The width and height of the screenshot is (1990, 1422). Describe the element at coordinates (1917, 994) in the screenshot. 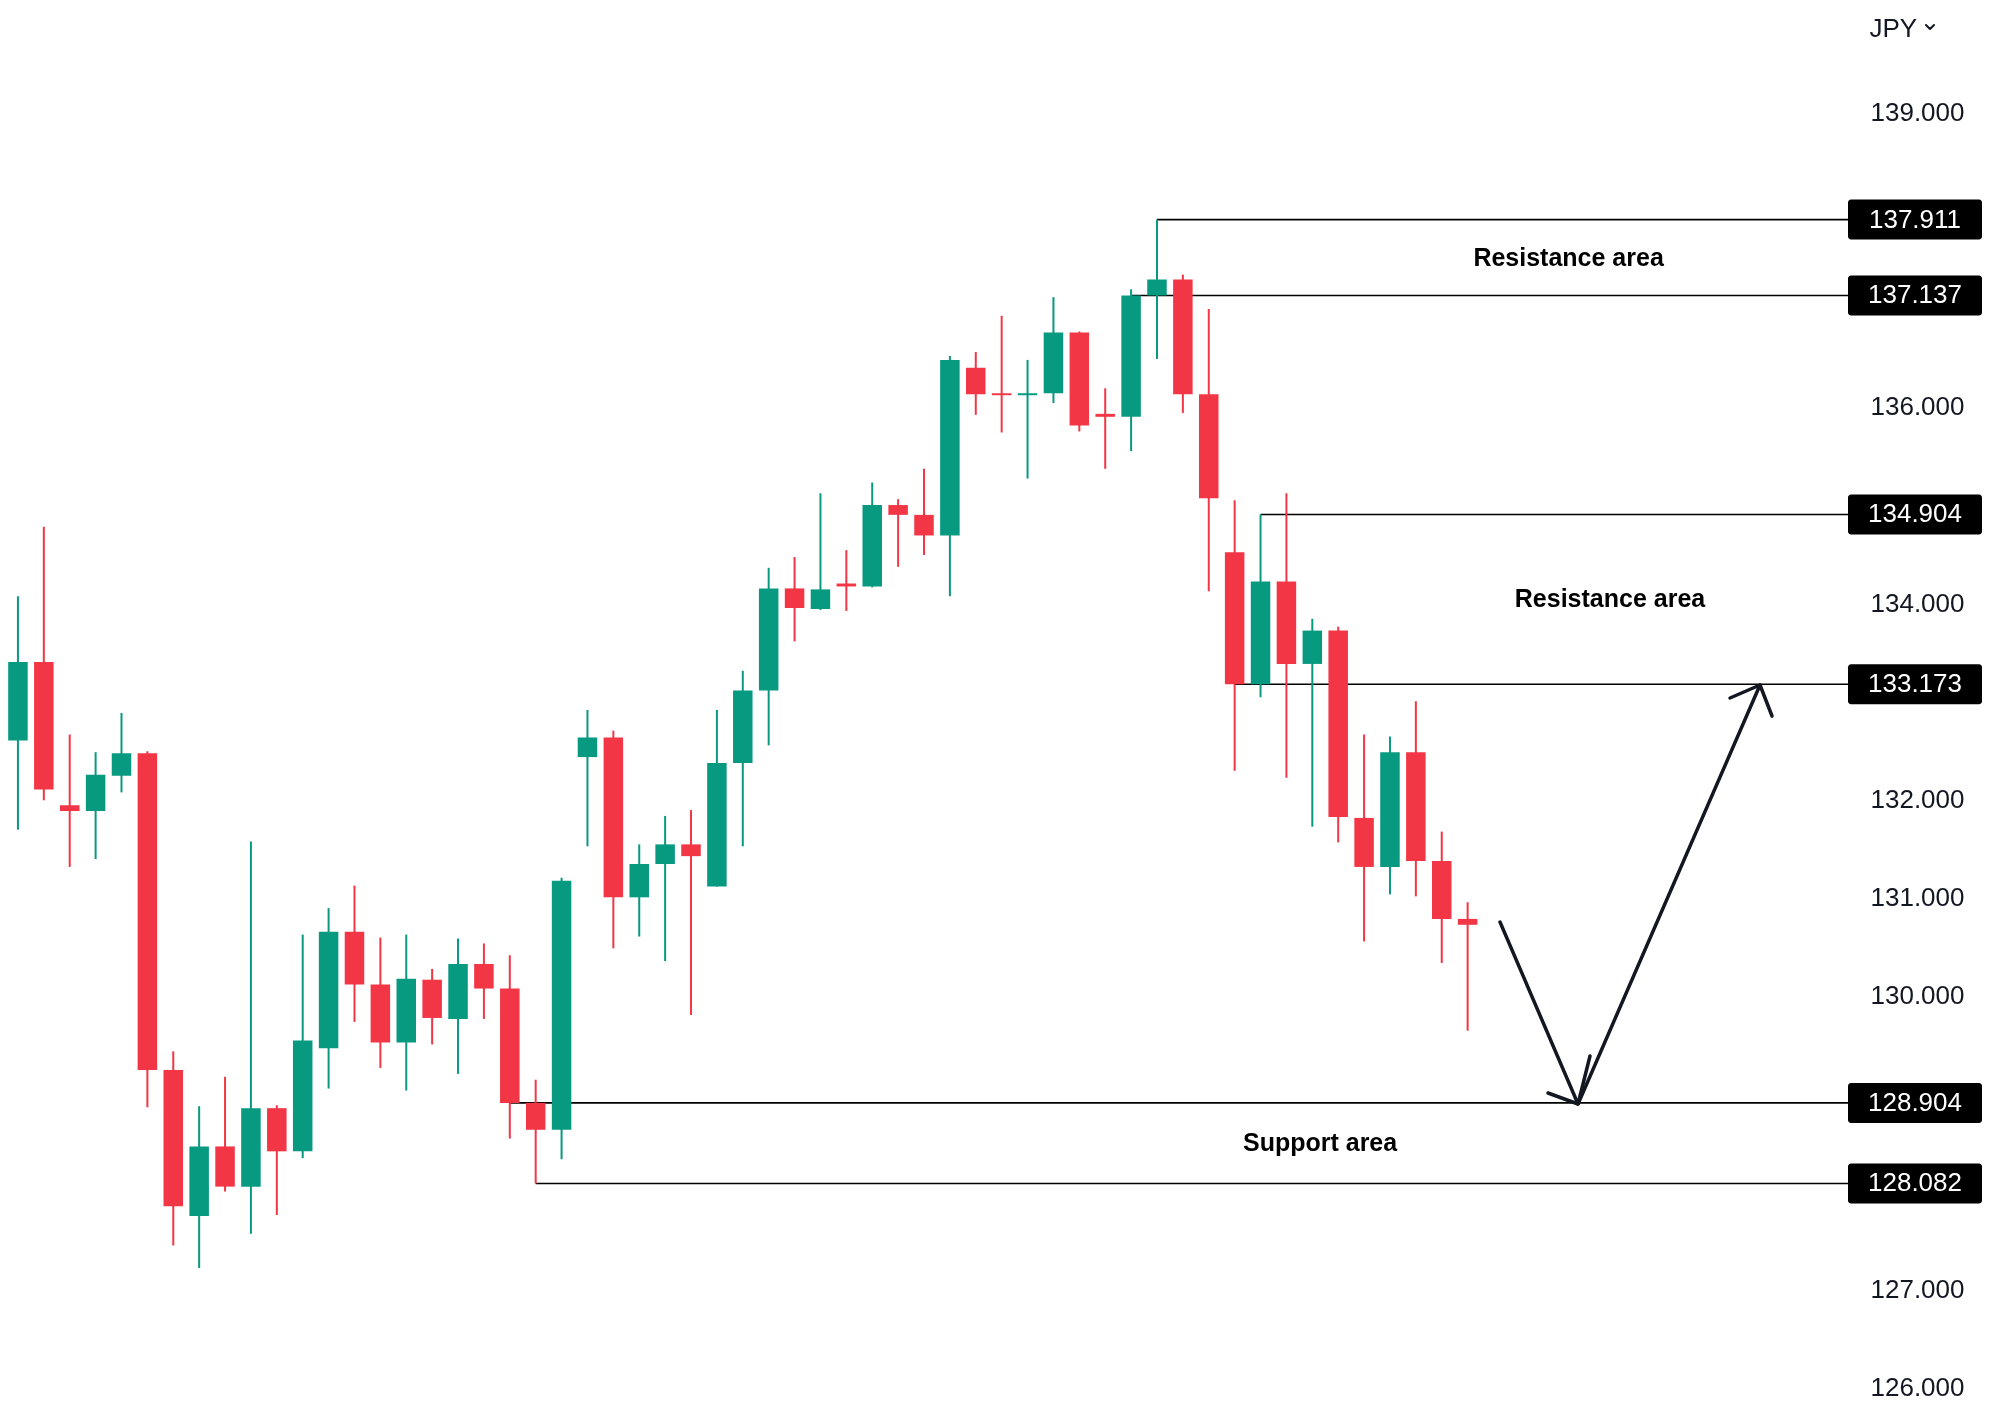

I see `y-tick-label: 130.000` at that location.